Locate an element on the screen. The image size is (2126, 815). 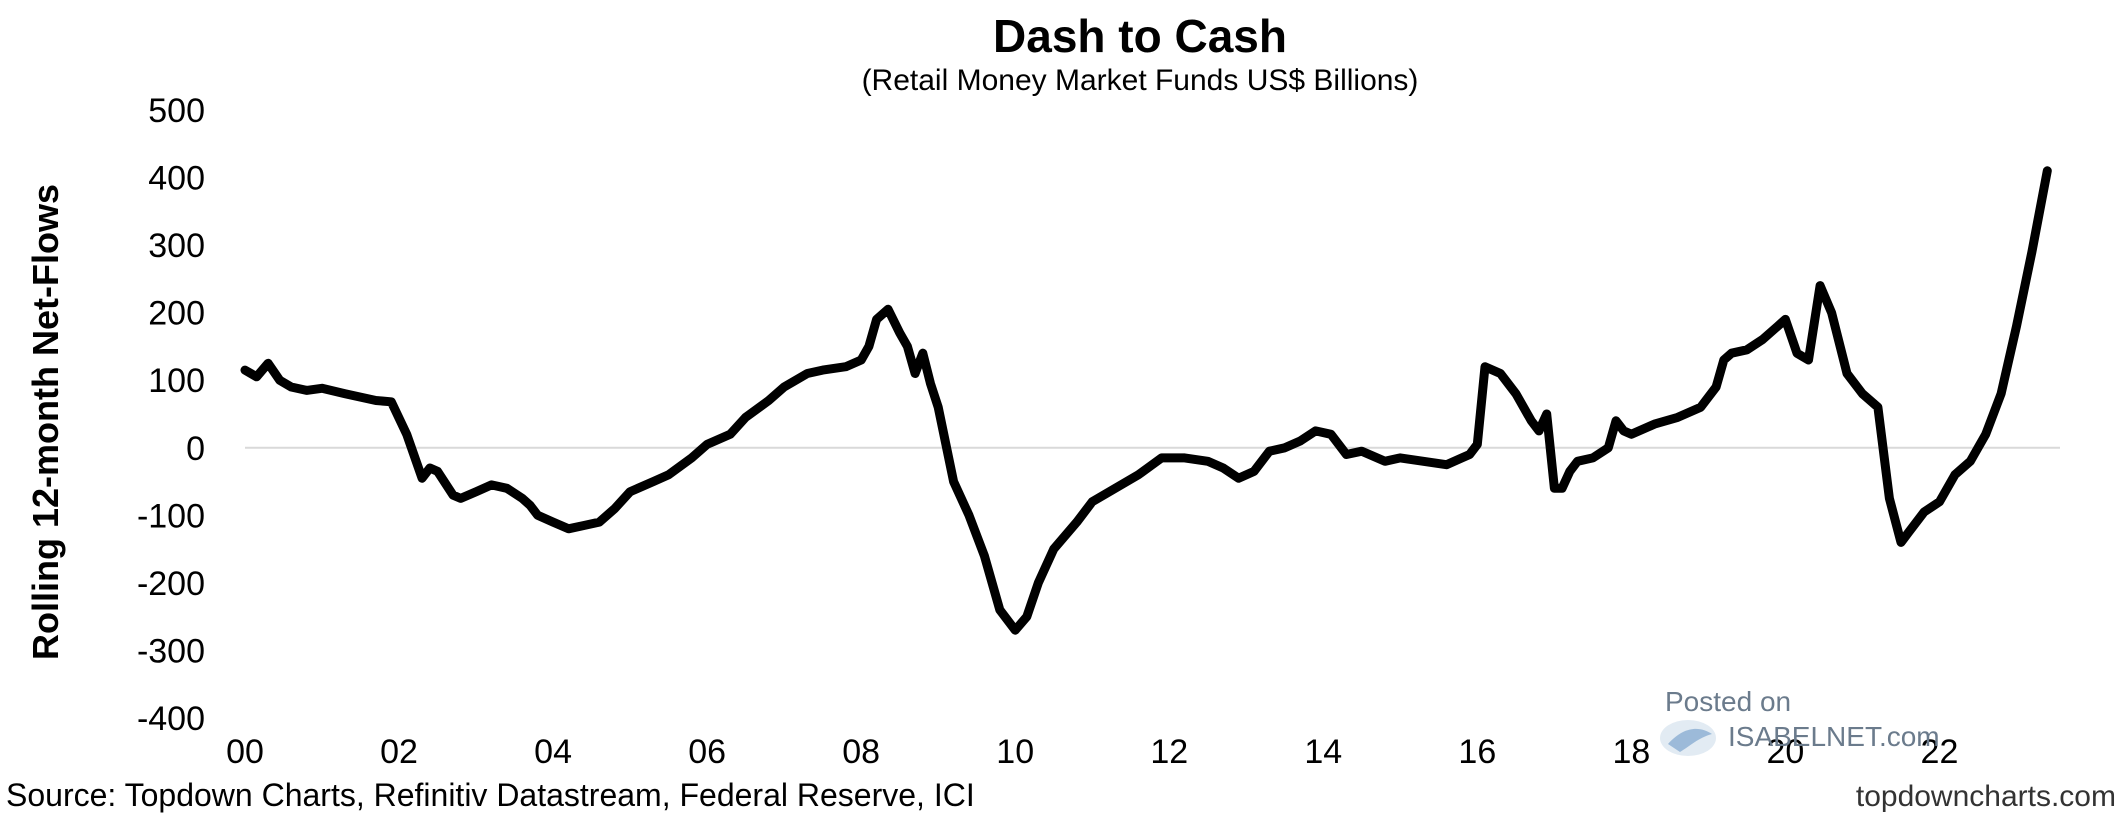
x-tick-label: 08 is located at coordinates (861, 752).